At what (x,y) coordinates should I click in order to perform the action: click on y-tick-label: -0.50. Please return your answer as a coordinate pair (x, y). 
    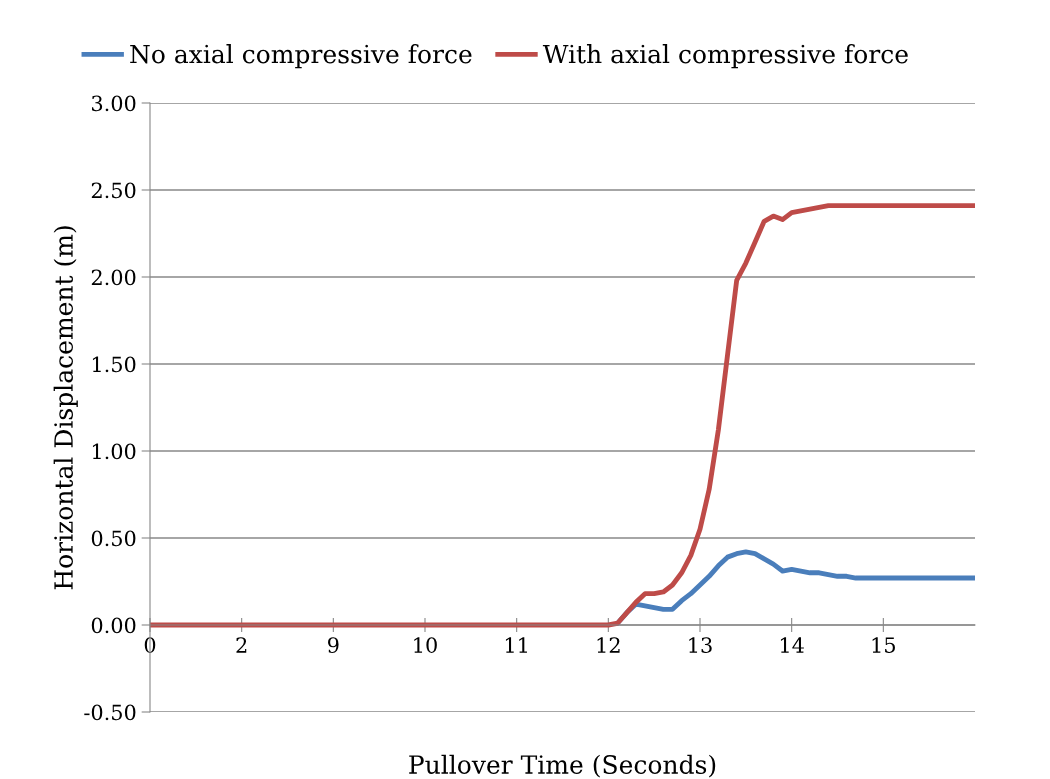
    Looking at the image, I should click on (110, 712).